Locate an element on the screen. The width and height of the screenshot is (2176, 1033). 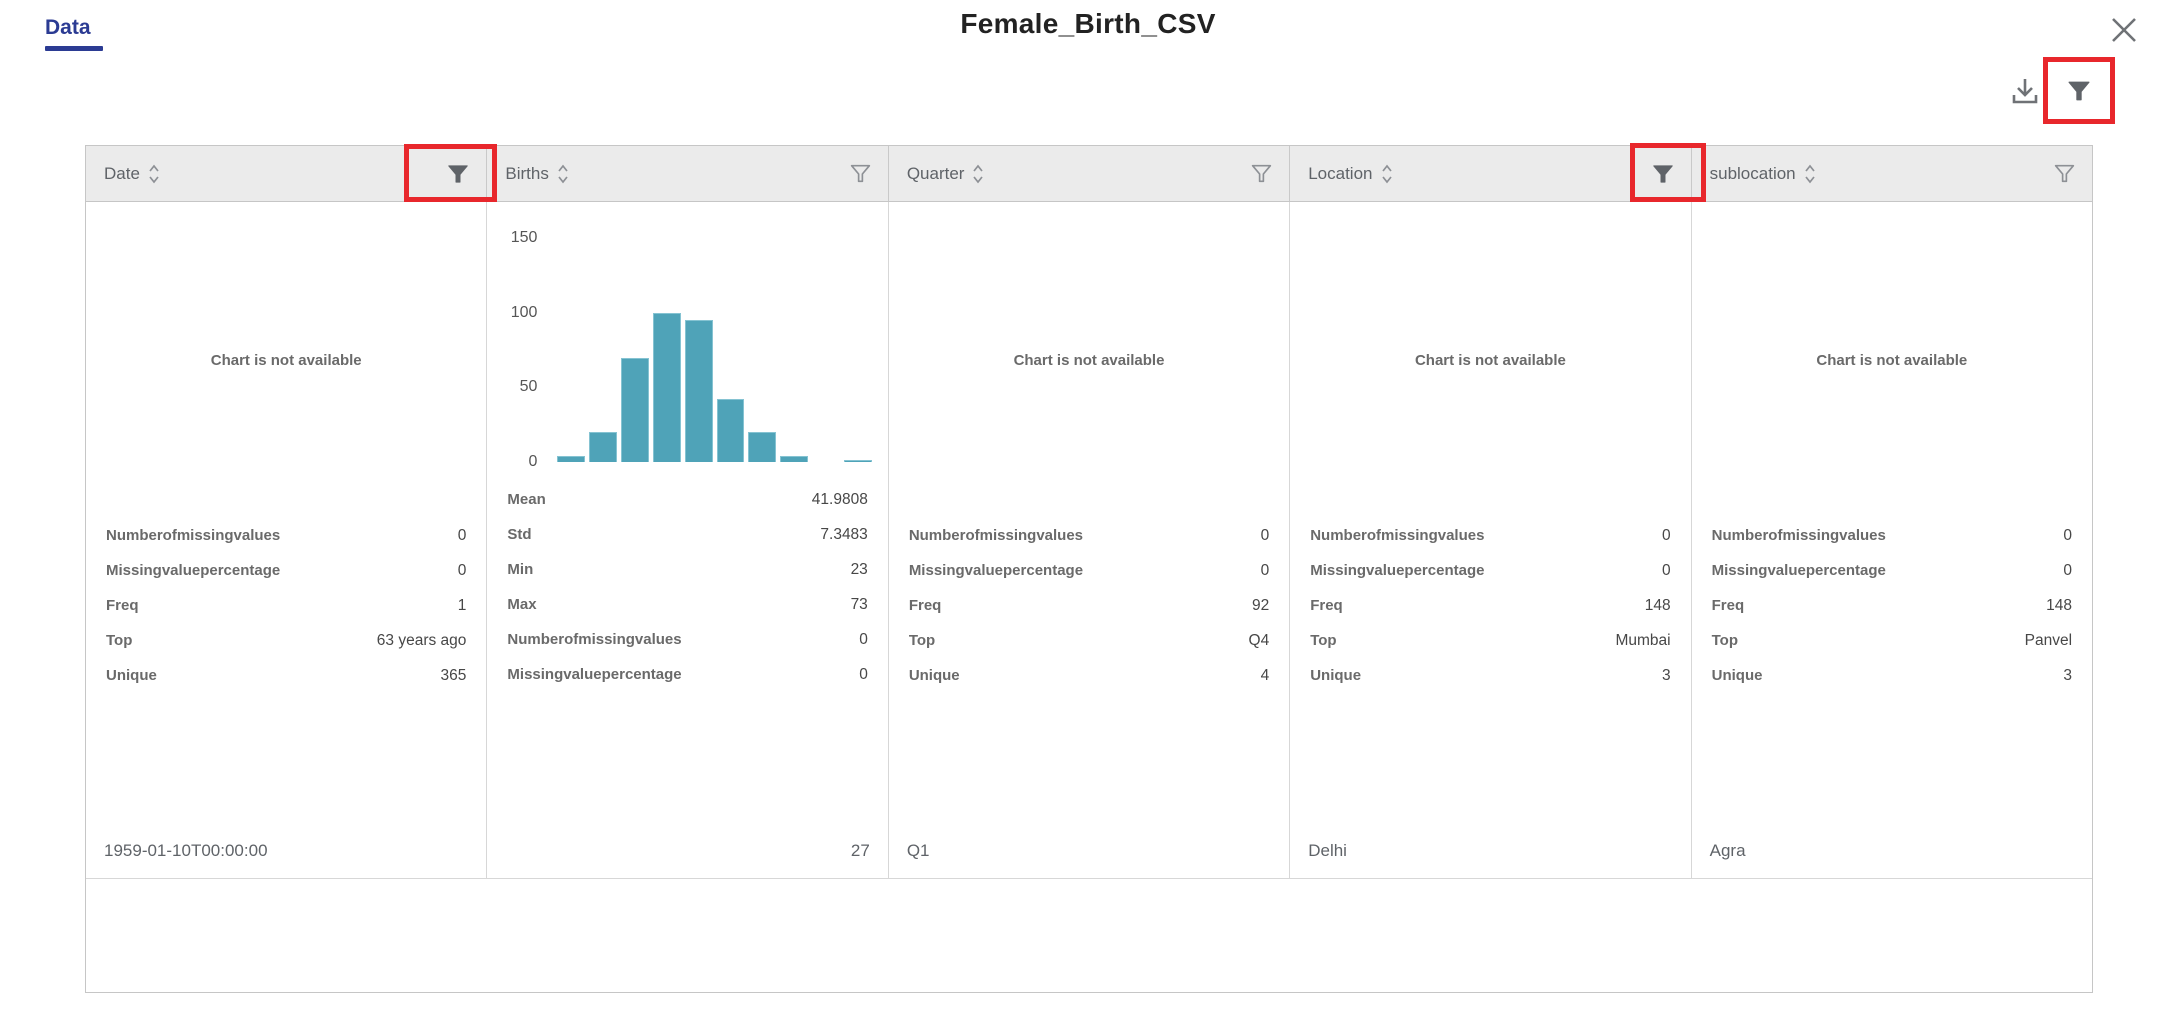
stat-row: Min 23 is located at coordinates (687, 569).